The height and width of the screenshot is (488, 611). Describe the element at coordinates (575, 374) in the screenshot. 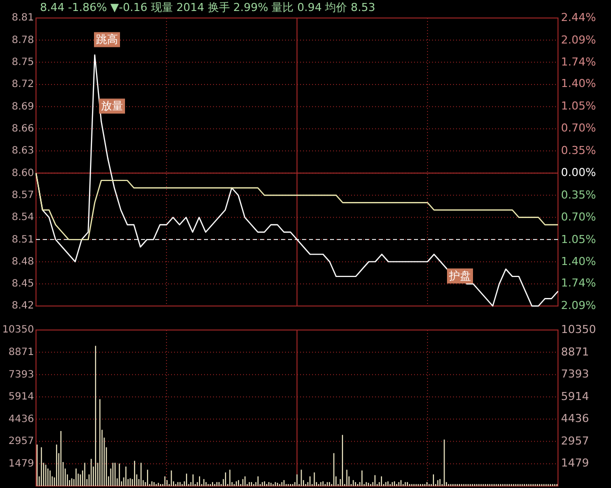

I see `y2-tick-label: 7393` at that location.